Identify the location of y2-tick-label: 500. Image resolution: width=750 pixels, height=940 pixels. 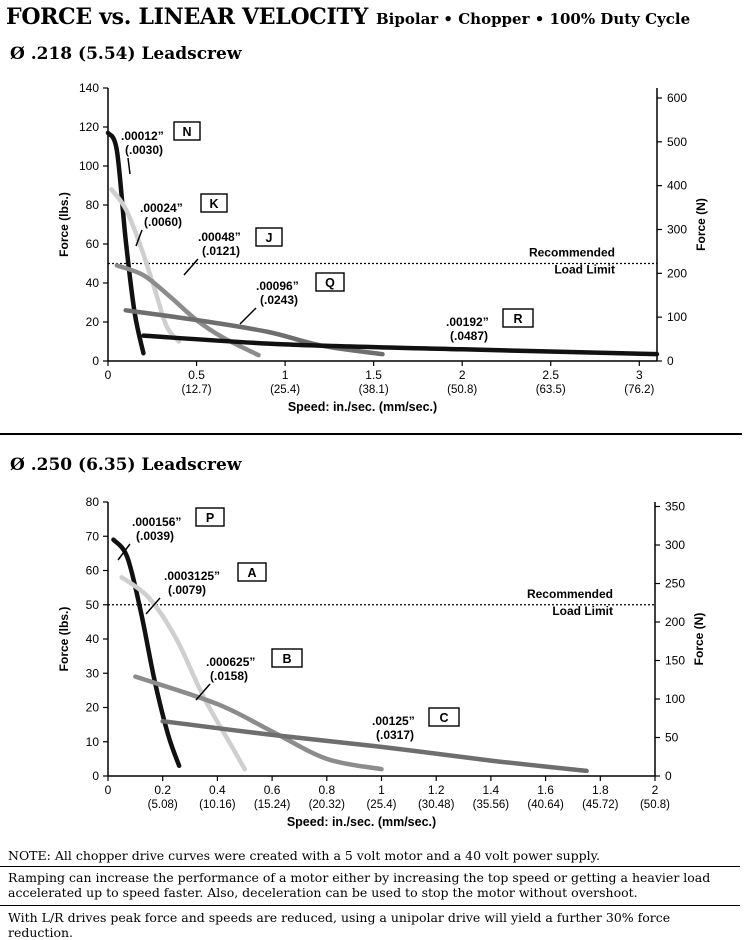
(677, 142).